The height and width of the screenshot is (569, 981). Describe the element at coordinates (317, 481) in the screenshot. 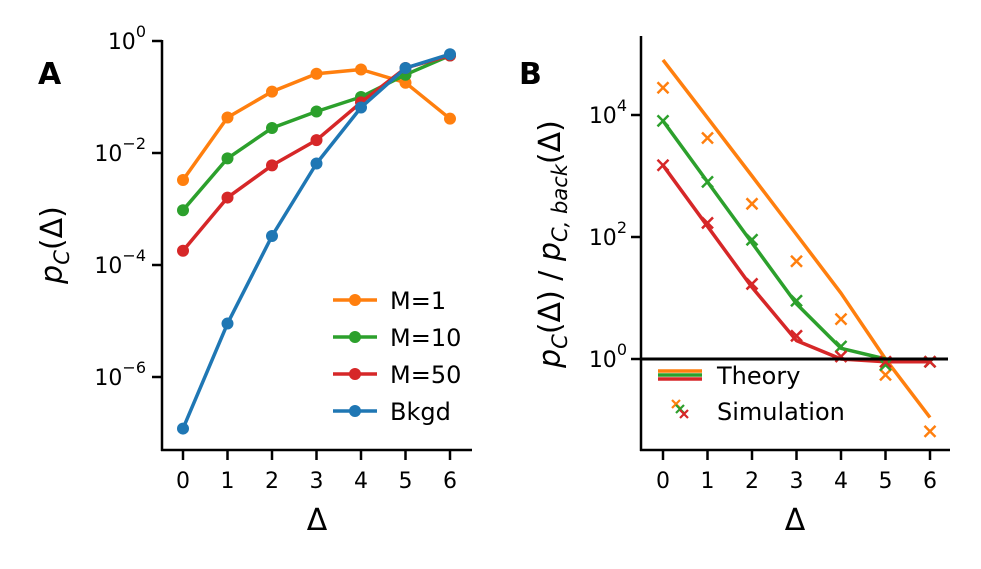

I see `panel-a-xtick-label: 3` at that location.